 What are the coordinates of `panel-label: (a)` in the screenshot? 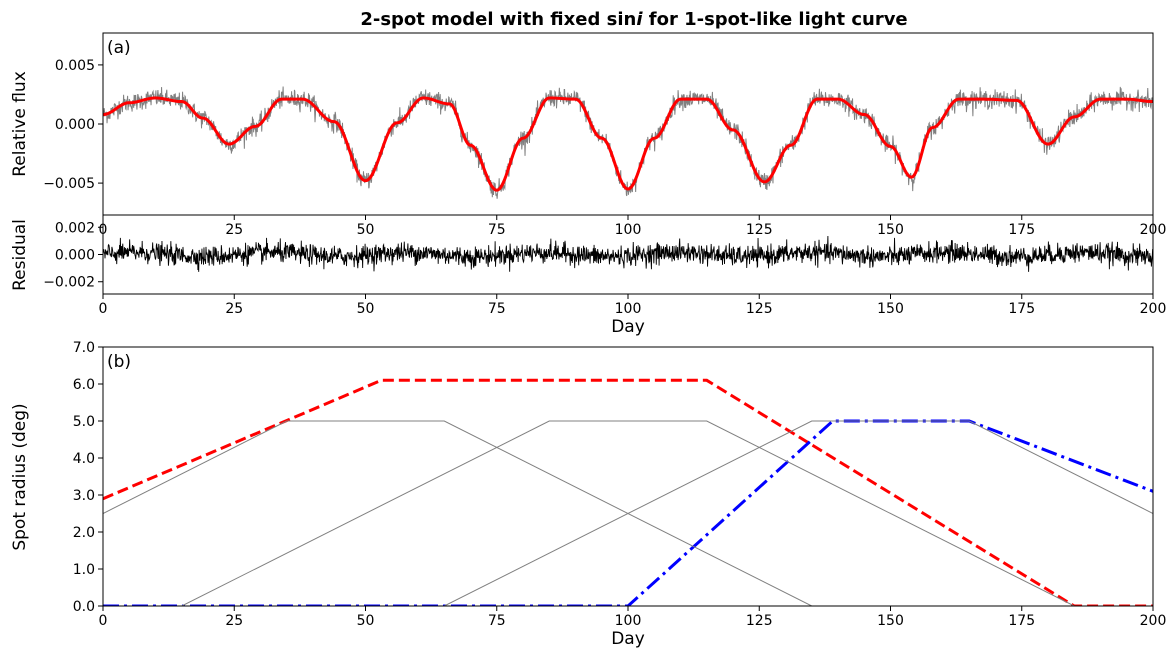 It's located at (119, 48).